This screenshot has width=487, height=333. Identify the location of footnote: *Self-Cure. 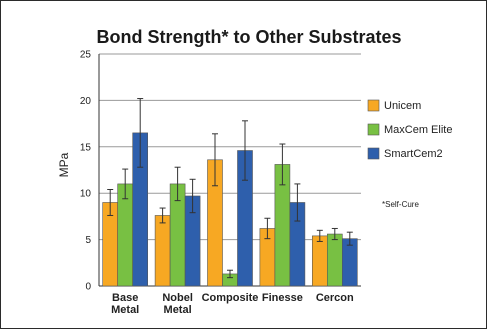
(400, 204).